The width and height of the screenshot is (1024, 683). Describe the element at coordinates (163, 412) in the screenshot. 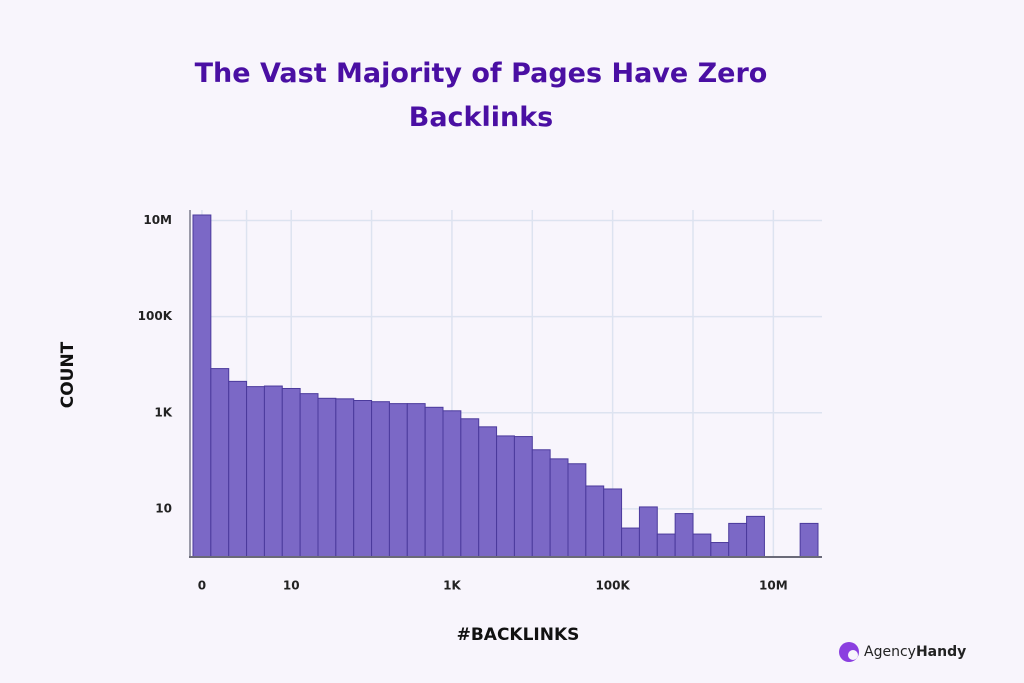

I see `y-tick-label: 1K` at that location.